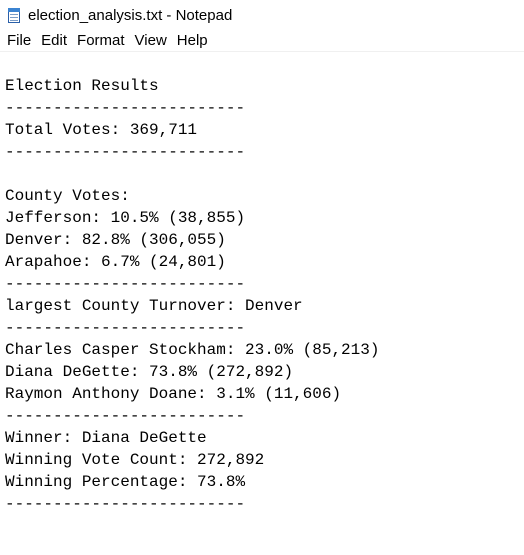 Image resolution: width=524 pixels, height=555 pixels. What do you see at coordinates (101, 130) in the screenshot?
I see `text-line: Total Votes: 369,711` at bounding box center [101, 130].